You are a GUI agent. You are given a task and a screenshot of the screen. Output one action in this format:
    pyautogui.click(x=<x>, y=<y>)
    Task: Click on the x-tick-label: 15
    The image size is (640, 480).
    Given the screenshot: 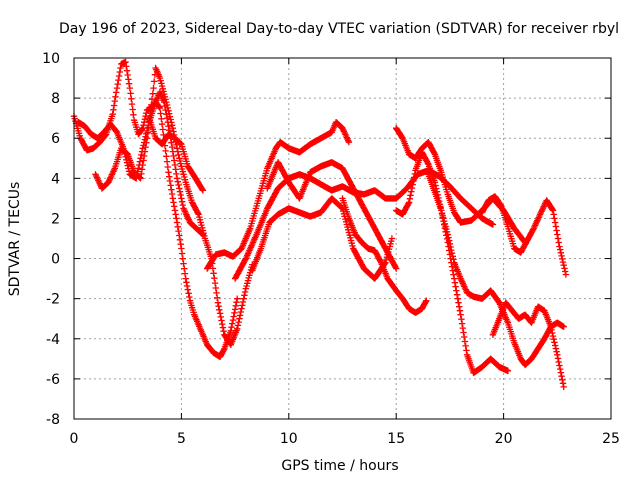 What is the action you would take?
    pyautogui.click(x=396, y=439)
    